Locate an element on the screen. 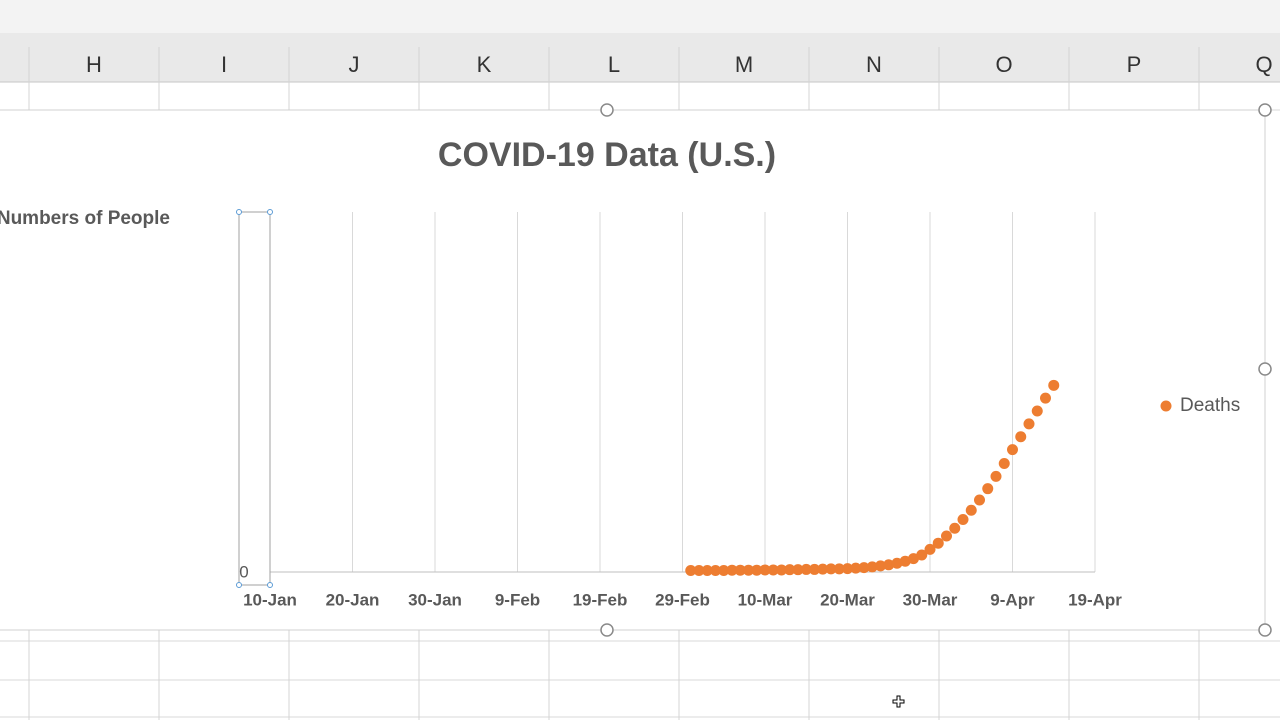  column-header: O is located at coordinates (1003, 64).